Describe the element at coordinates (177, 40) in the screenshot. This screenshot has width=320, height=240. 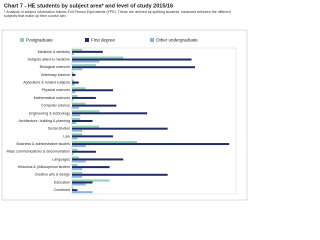
I see `legend-label: Other undergraduate` at that location.